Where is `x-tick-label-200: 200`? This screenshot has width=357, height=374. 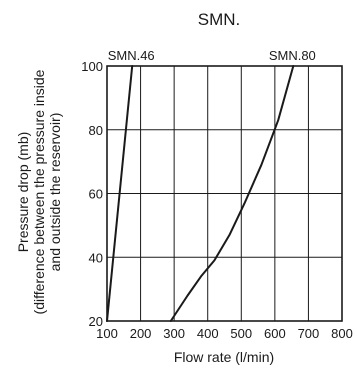 x-tick-label-200: 200 is located at coordinates (141, 333).